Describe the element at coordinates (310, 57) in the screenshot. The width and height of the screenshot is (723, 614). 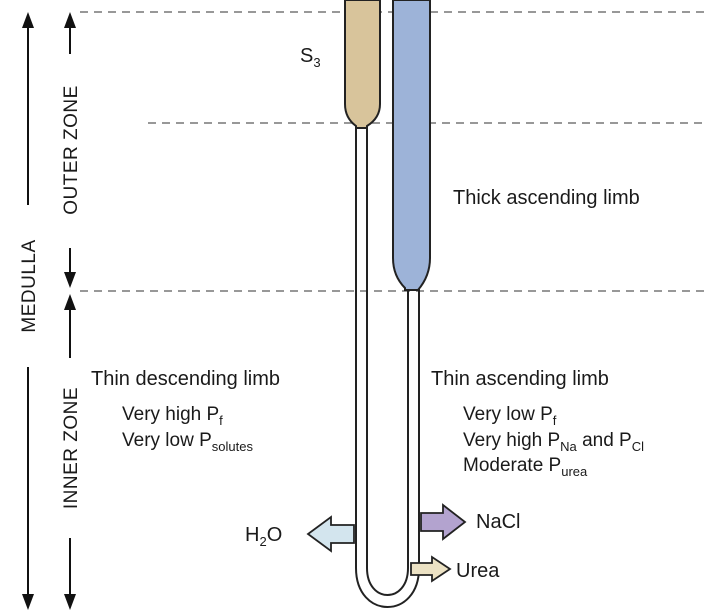
I see `s3-label: S3` at that location.